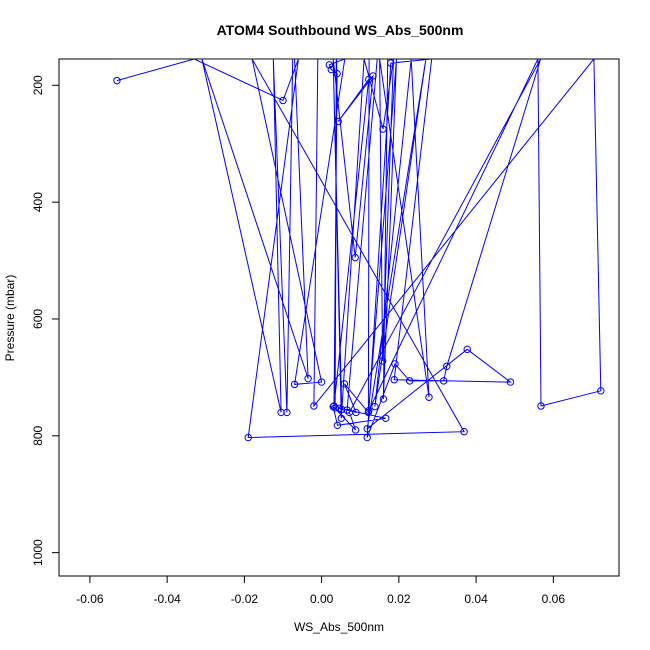 The height and width of the screenshot is (650, 650). What do you see at coordinates (399, 599) in the screenshot?
I see `x-tick-label: 0.02` at bounding box center [399, 599].